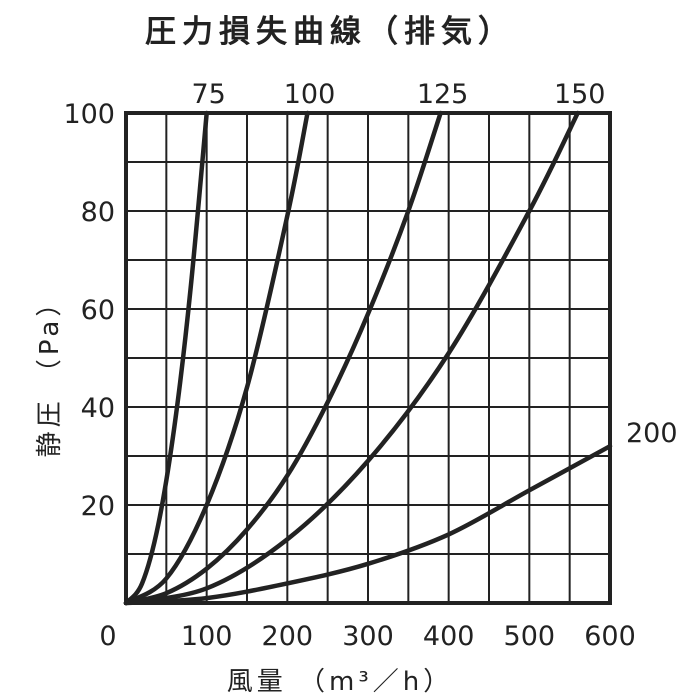 The width and height of the screenshot is (700, 700). What do you see at coordinates (98, 310) in the screenshot?
I see `y-tick-label: 60` at bounding box center [98, 310].